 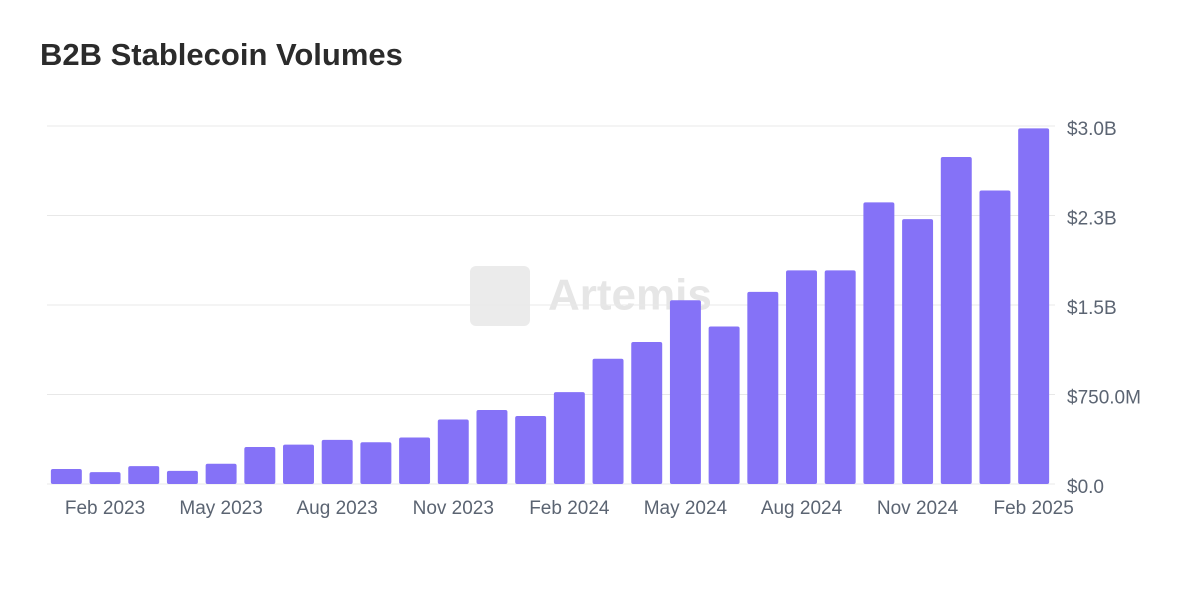 What do you see at coordinates (337, 508) in the screenshot?
I see `x-tick-label: Aug 2023` at bounding box center [337, 508].